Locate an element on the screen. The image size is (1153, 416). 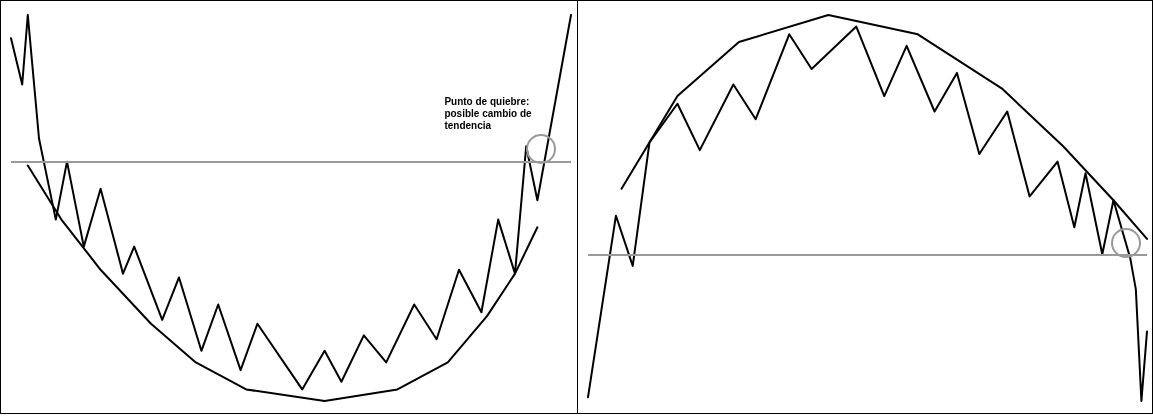
annotation: Punto de quiebre: posible cambio de tendencia is located at coordinates (488, 114).